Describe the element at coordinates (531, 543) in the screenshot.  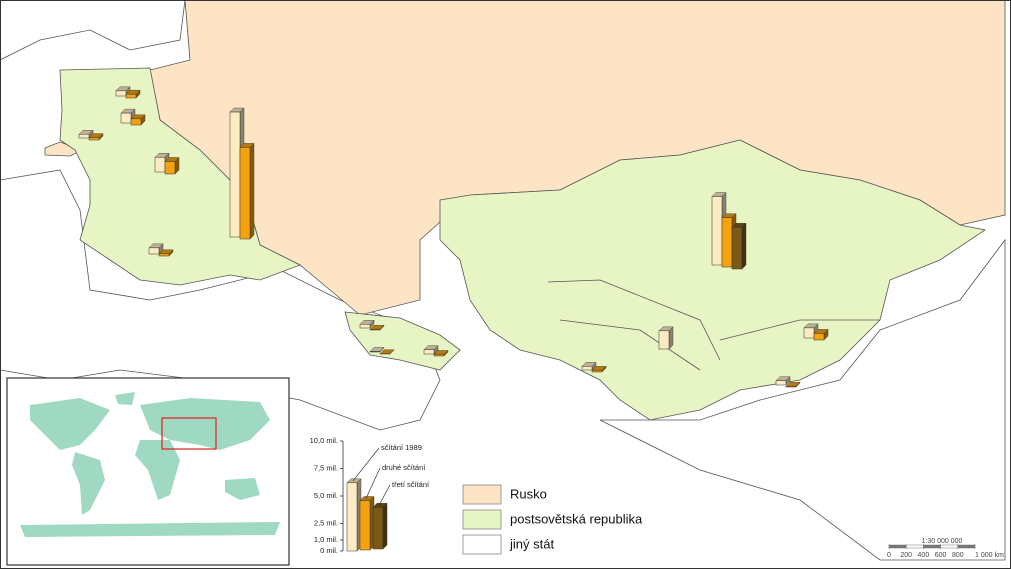
I see `legend-label: jiný stát` at that location.